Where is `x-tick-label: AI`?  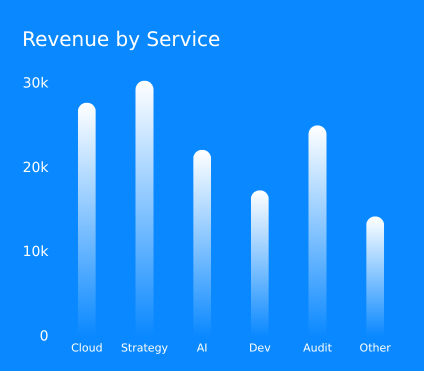
x-tick-label: AI is located at coordinates (202, 348).